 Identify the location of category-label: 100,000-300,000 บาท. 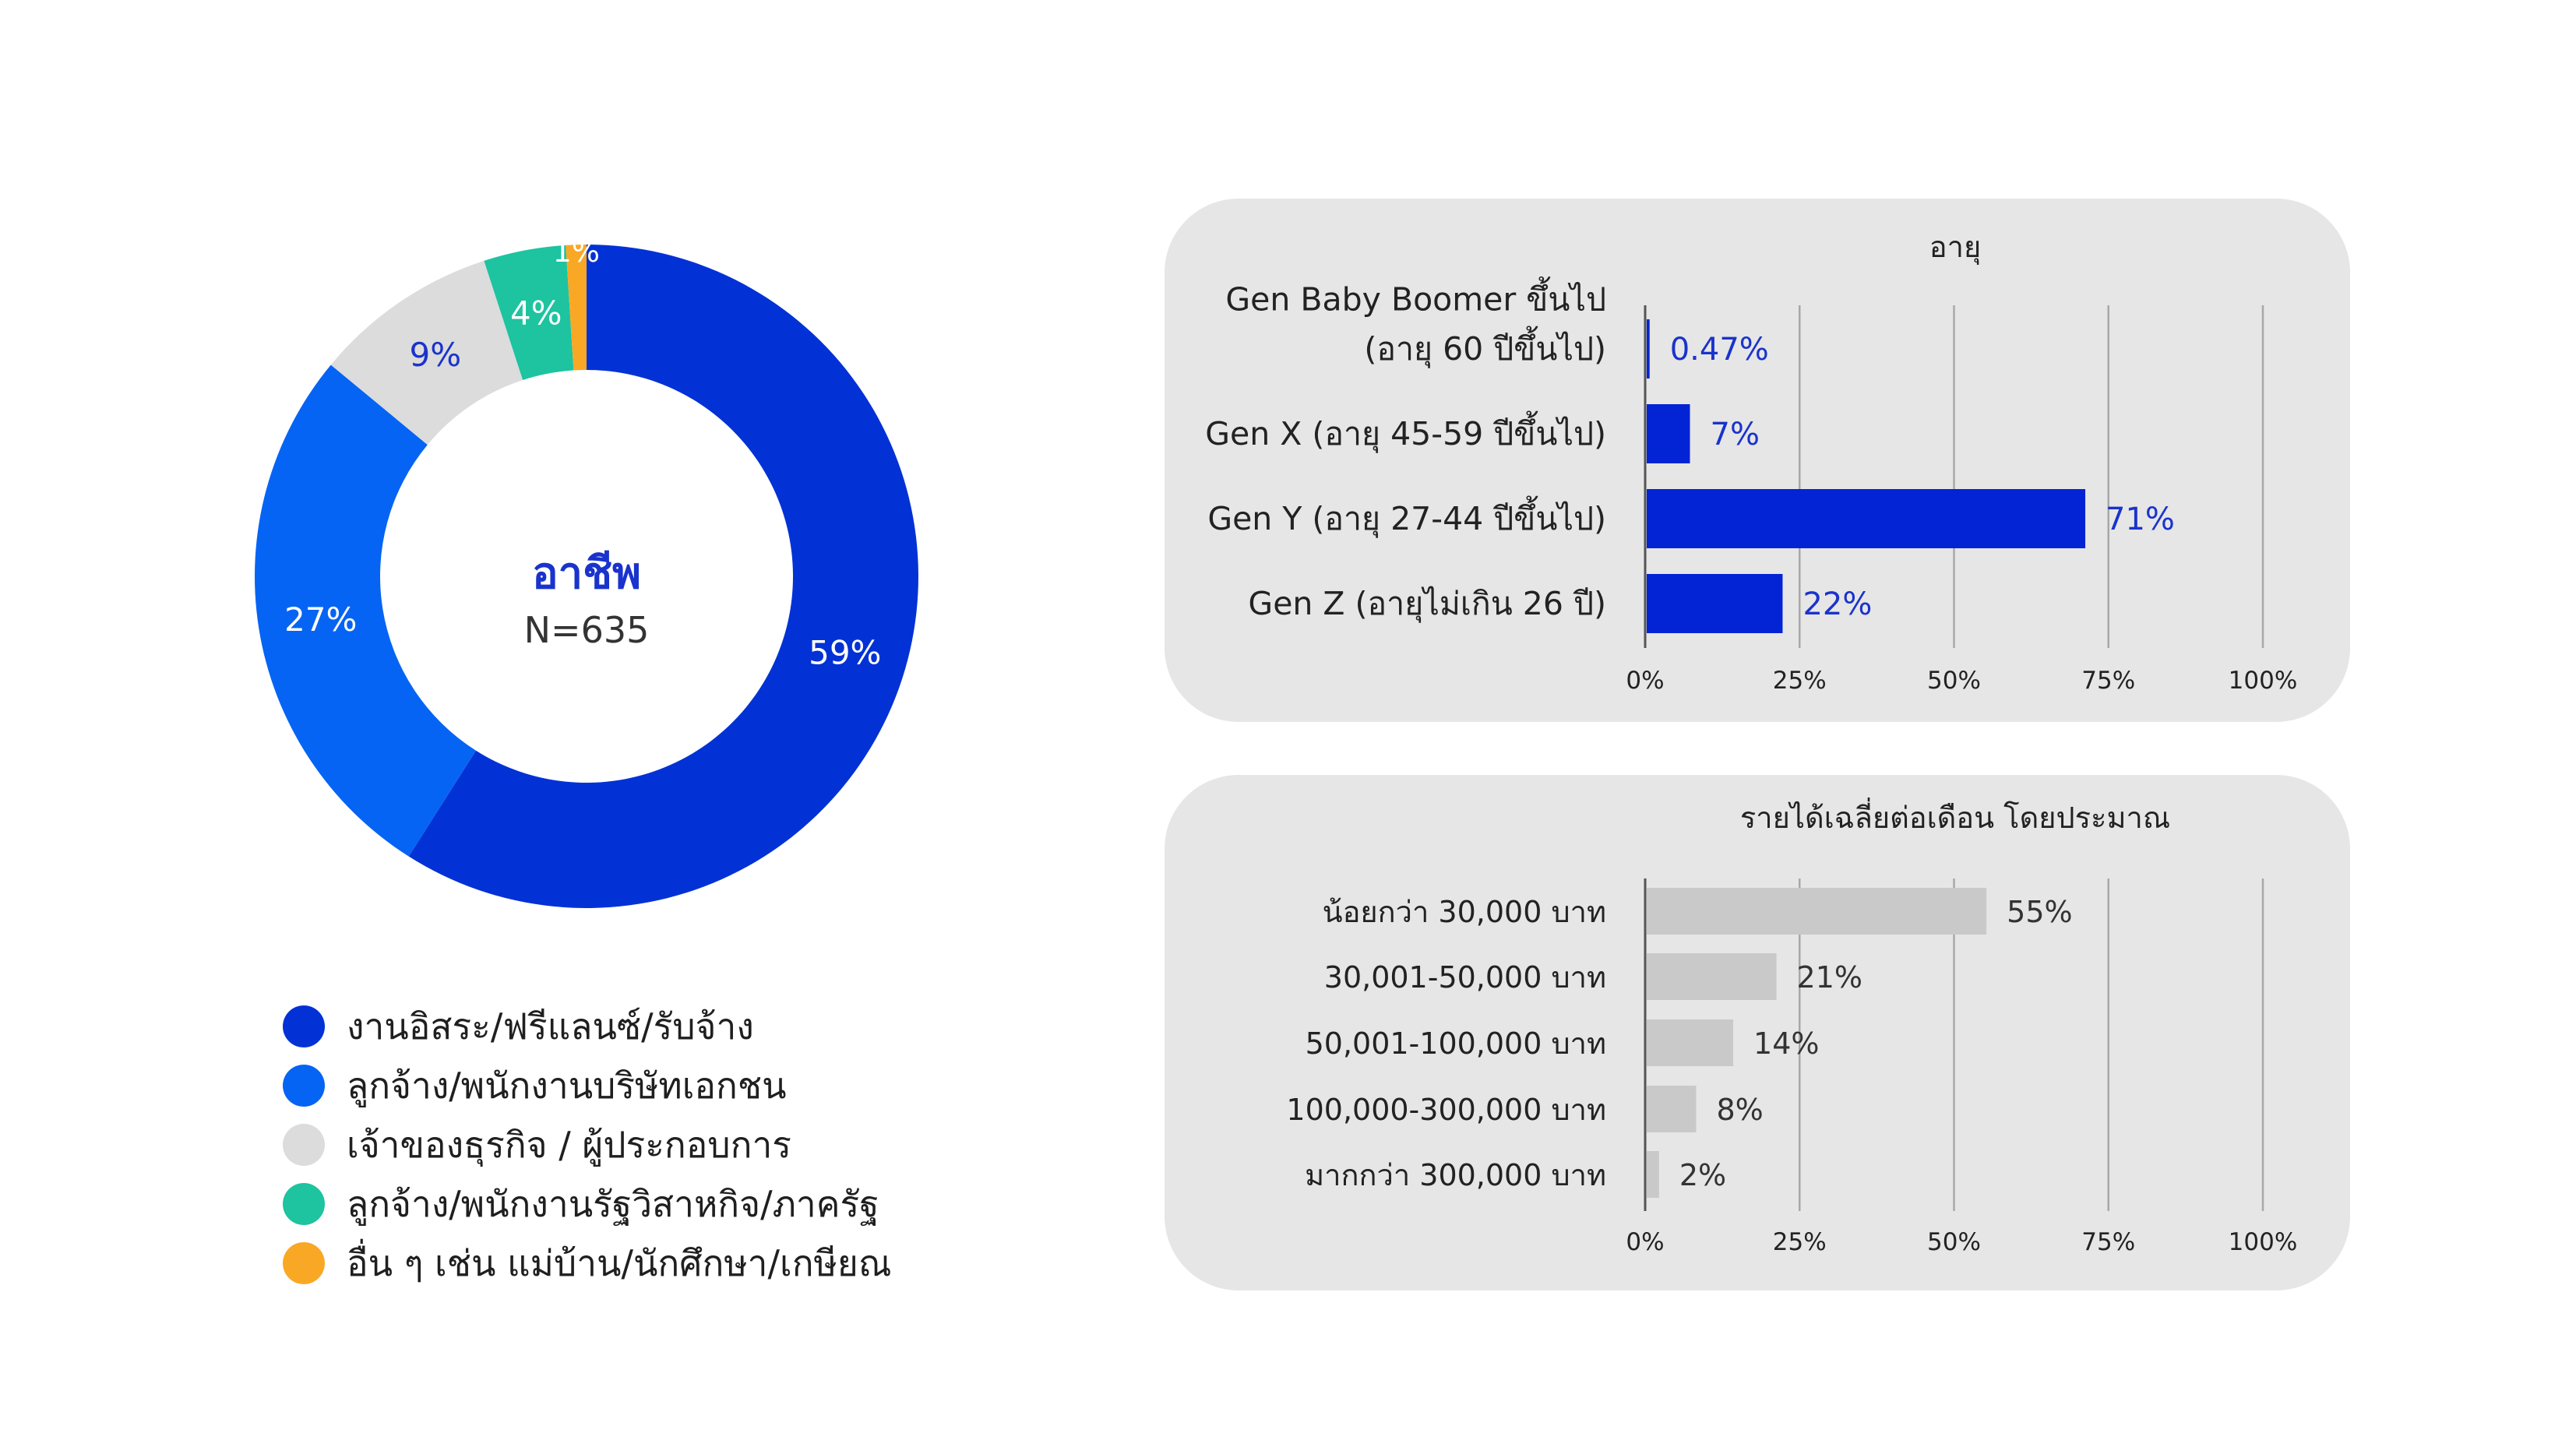
(1446, 1110).